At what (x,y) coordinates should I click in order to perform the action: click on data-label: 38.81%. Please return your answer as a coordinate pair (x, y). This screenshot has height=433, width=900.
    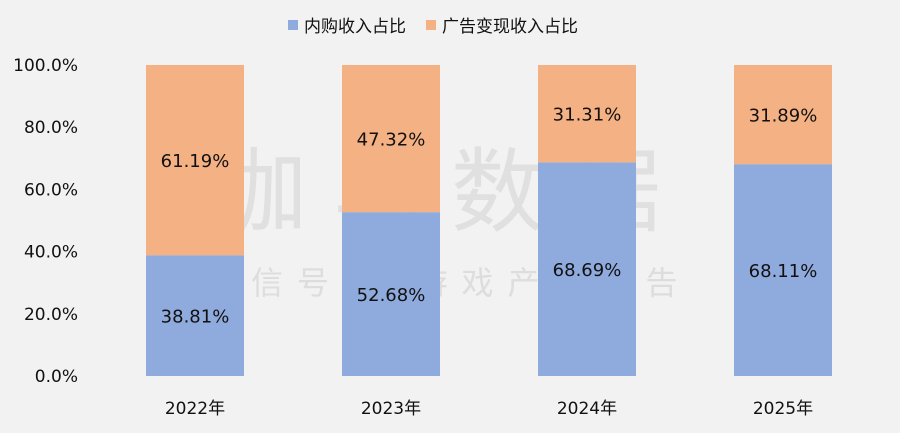
    Looking at the image, I should click on (195, 317).